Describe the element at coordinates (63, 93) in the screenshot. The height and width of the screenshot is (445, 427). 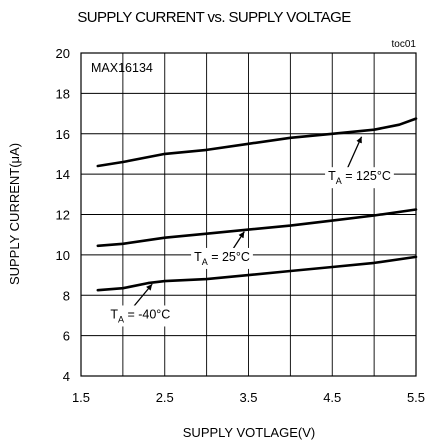
I see `y-tick-label: 18` at that location.